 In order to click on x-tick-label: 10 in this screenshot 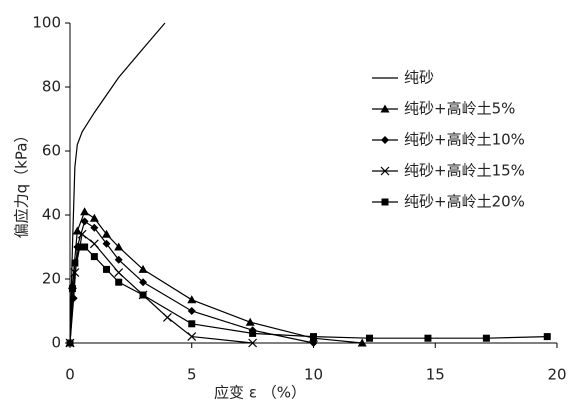, I will do `click(313, 375)`.